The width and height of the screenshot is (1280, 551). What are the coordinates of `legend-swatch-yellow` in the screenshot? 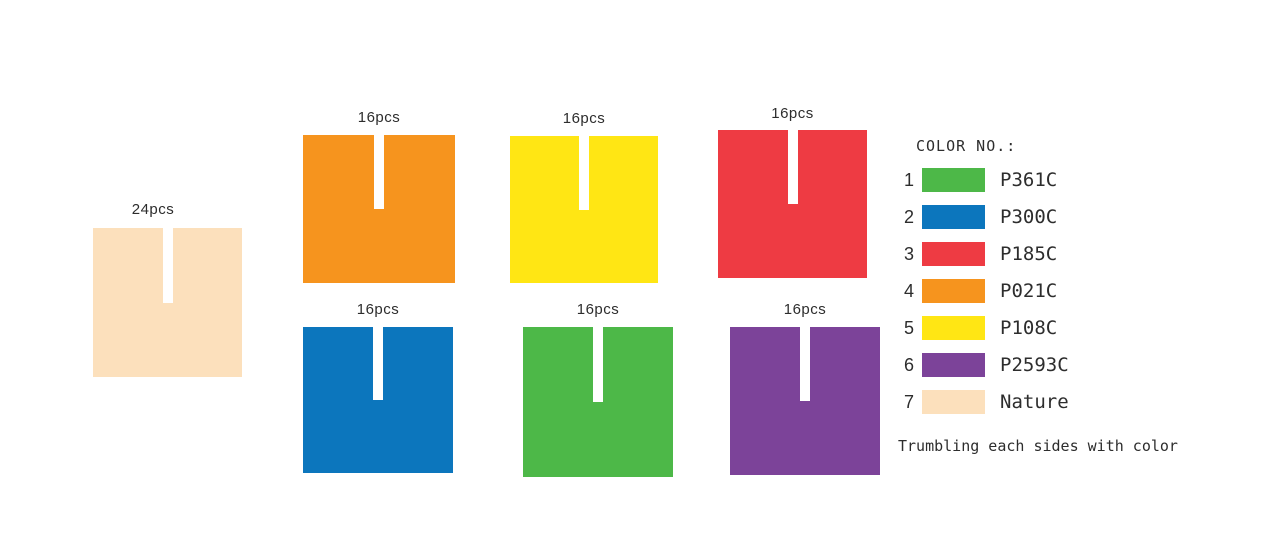 It's located at (953, 328).